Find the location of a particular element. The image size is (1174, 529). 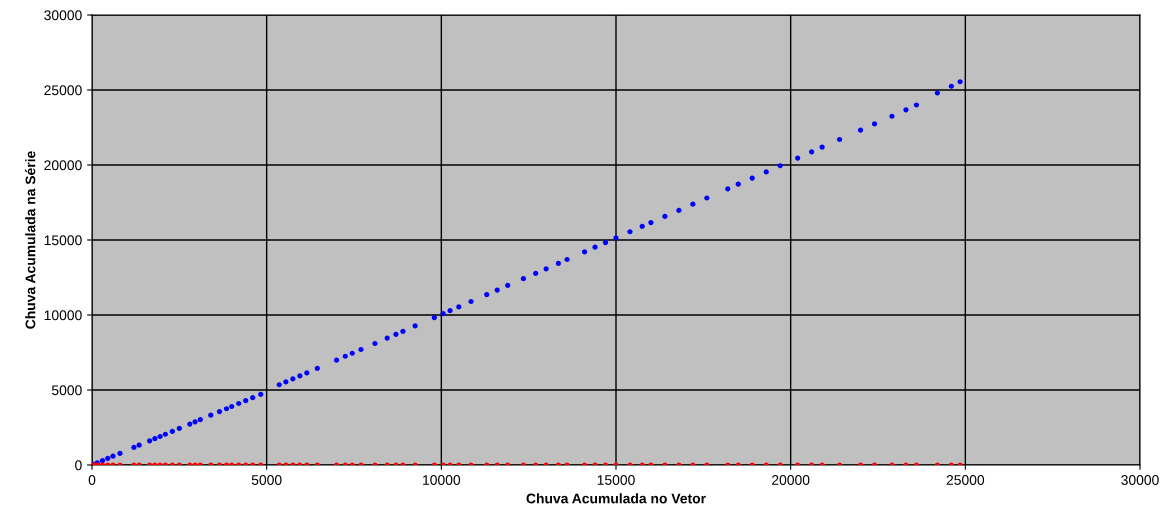

y-axis-title: Chuva Acumulada na Série is located at coordinates (30, 240).